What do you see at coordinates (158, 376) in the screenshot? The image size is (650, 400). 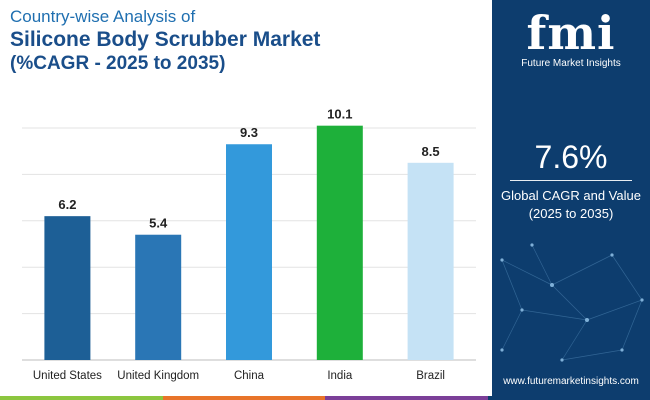 I see `x-tick-label: United Kingdom` at bounding box center [158, 376].